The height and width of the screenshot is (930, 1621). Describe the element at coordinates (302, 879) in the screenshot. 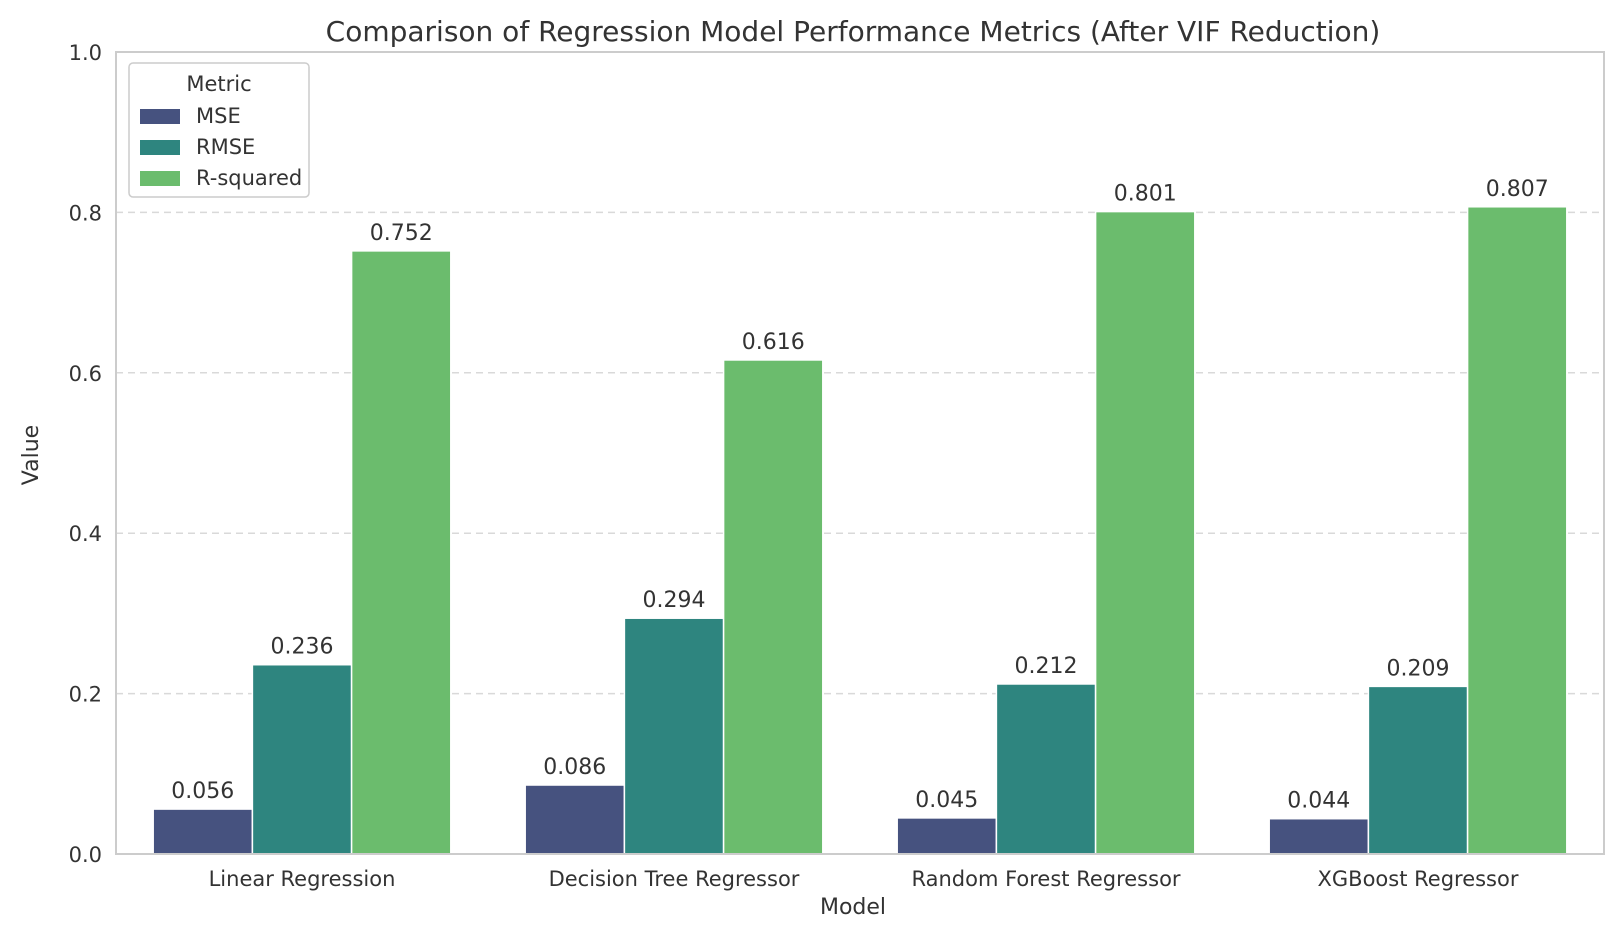

I see `x-tick-label: Linear Regression` at that location.